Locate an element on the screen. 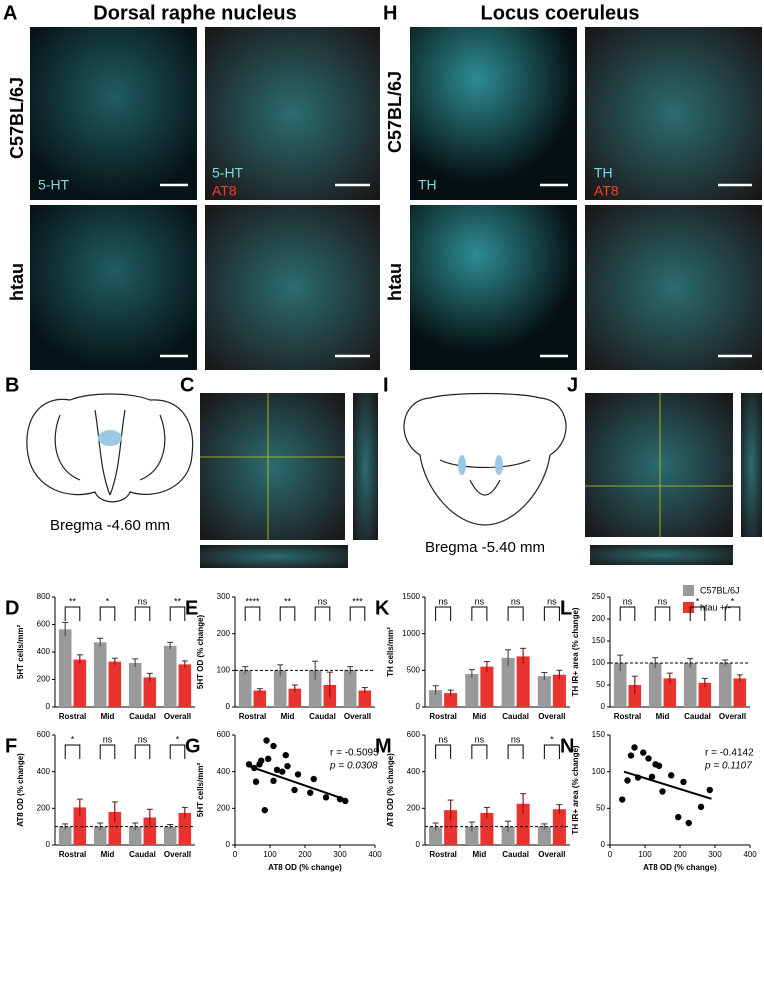 The width and height of the screenshot is (764, 997). y-axis-label: 5HT OD (% change) is located at coordinates (200, 652).